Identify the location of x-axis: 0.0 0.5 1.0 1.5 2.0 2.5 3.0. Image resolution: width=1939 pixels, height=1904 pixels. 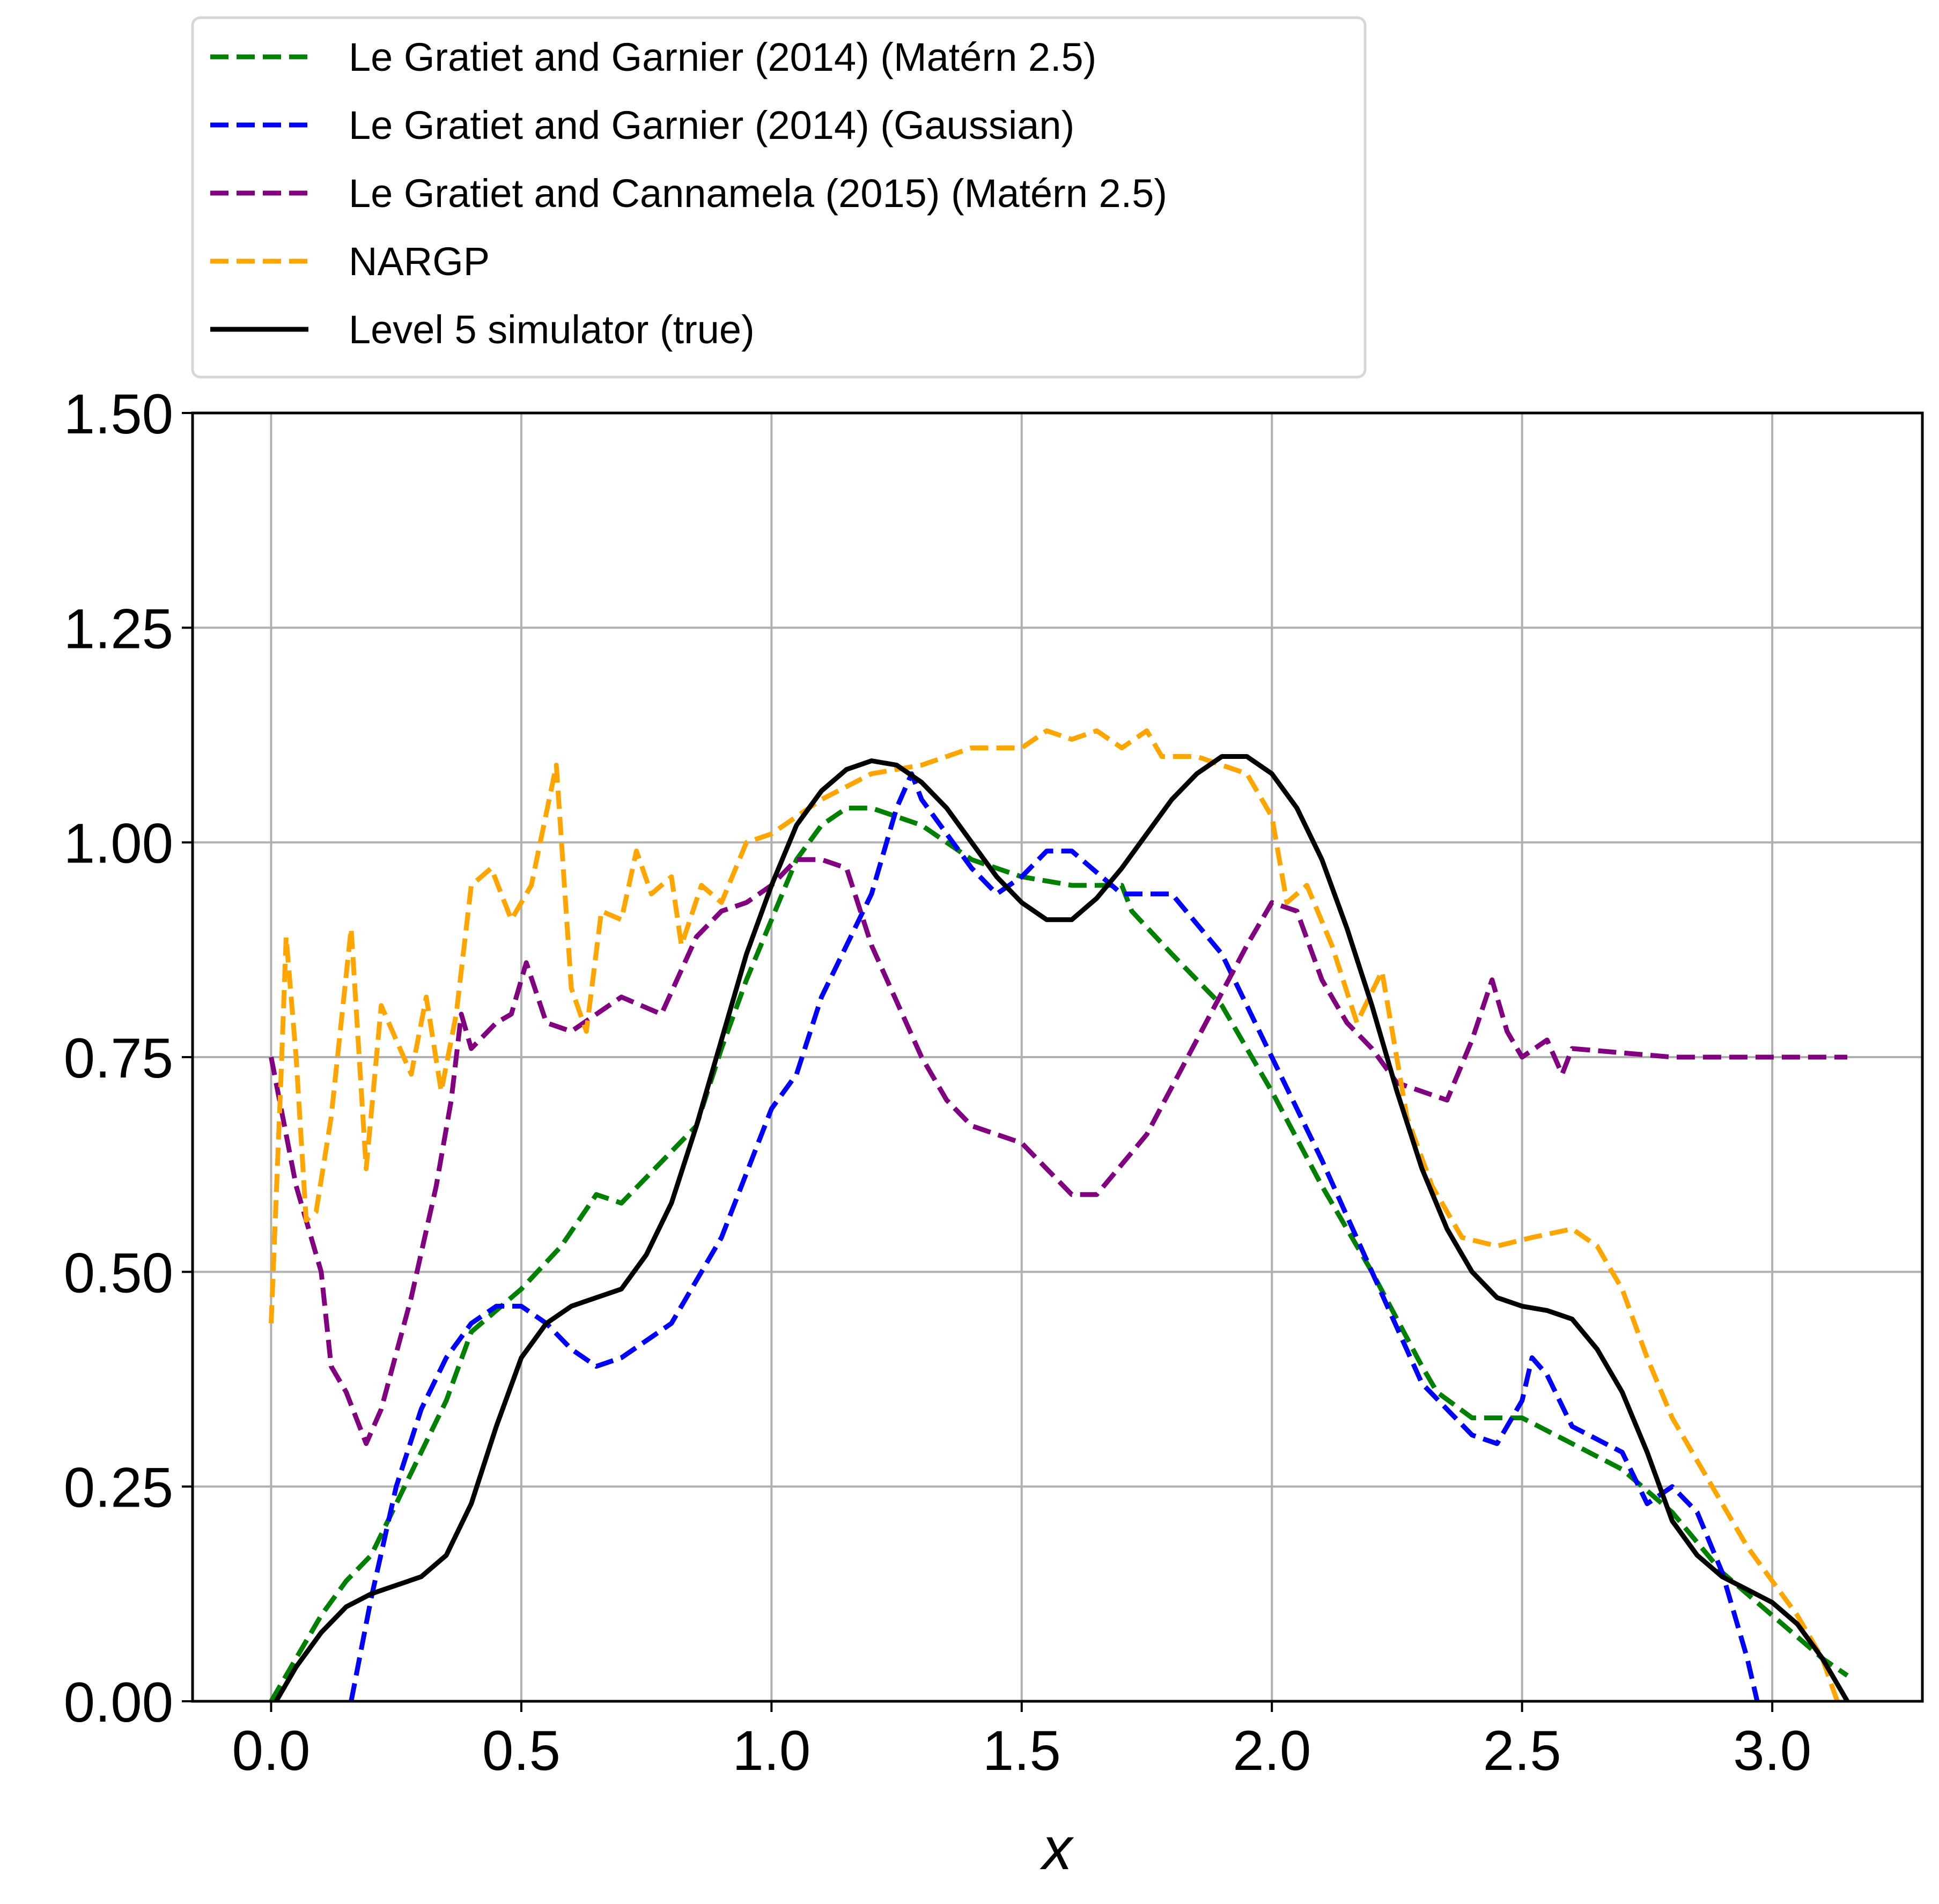
(1021, 1741).